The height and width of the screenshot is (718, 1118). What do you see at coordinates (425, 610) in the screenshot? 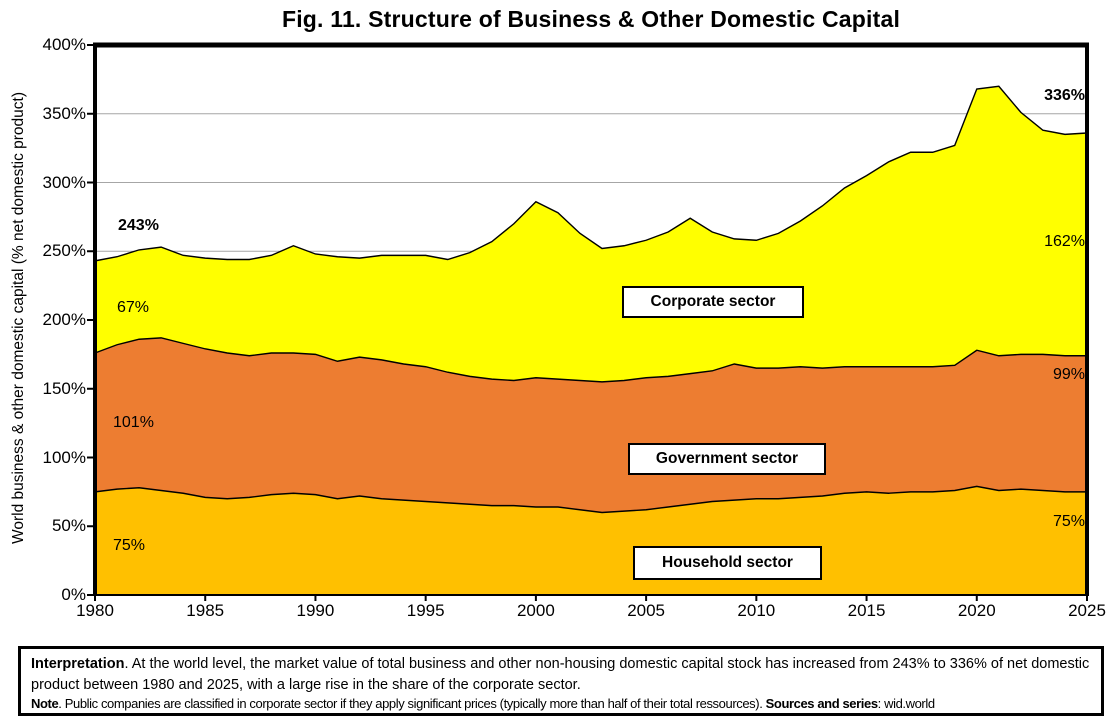
I see `x-tick-label-1995: 1995` at bounding box center [425, 610].